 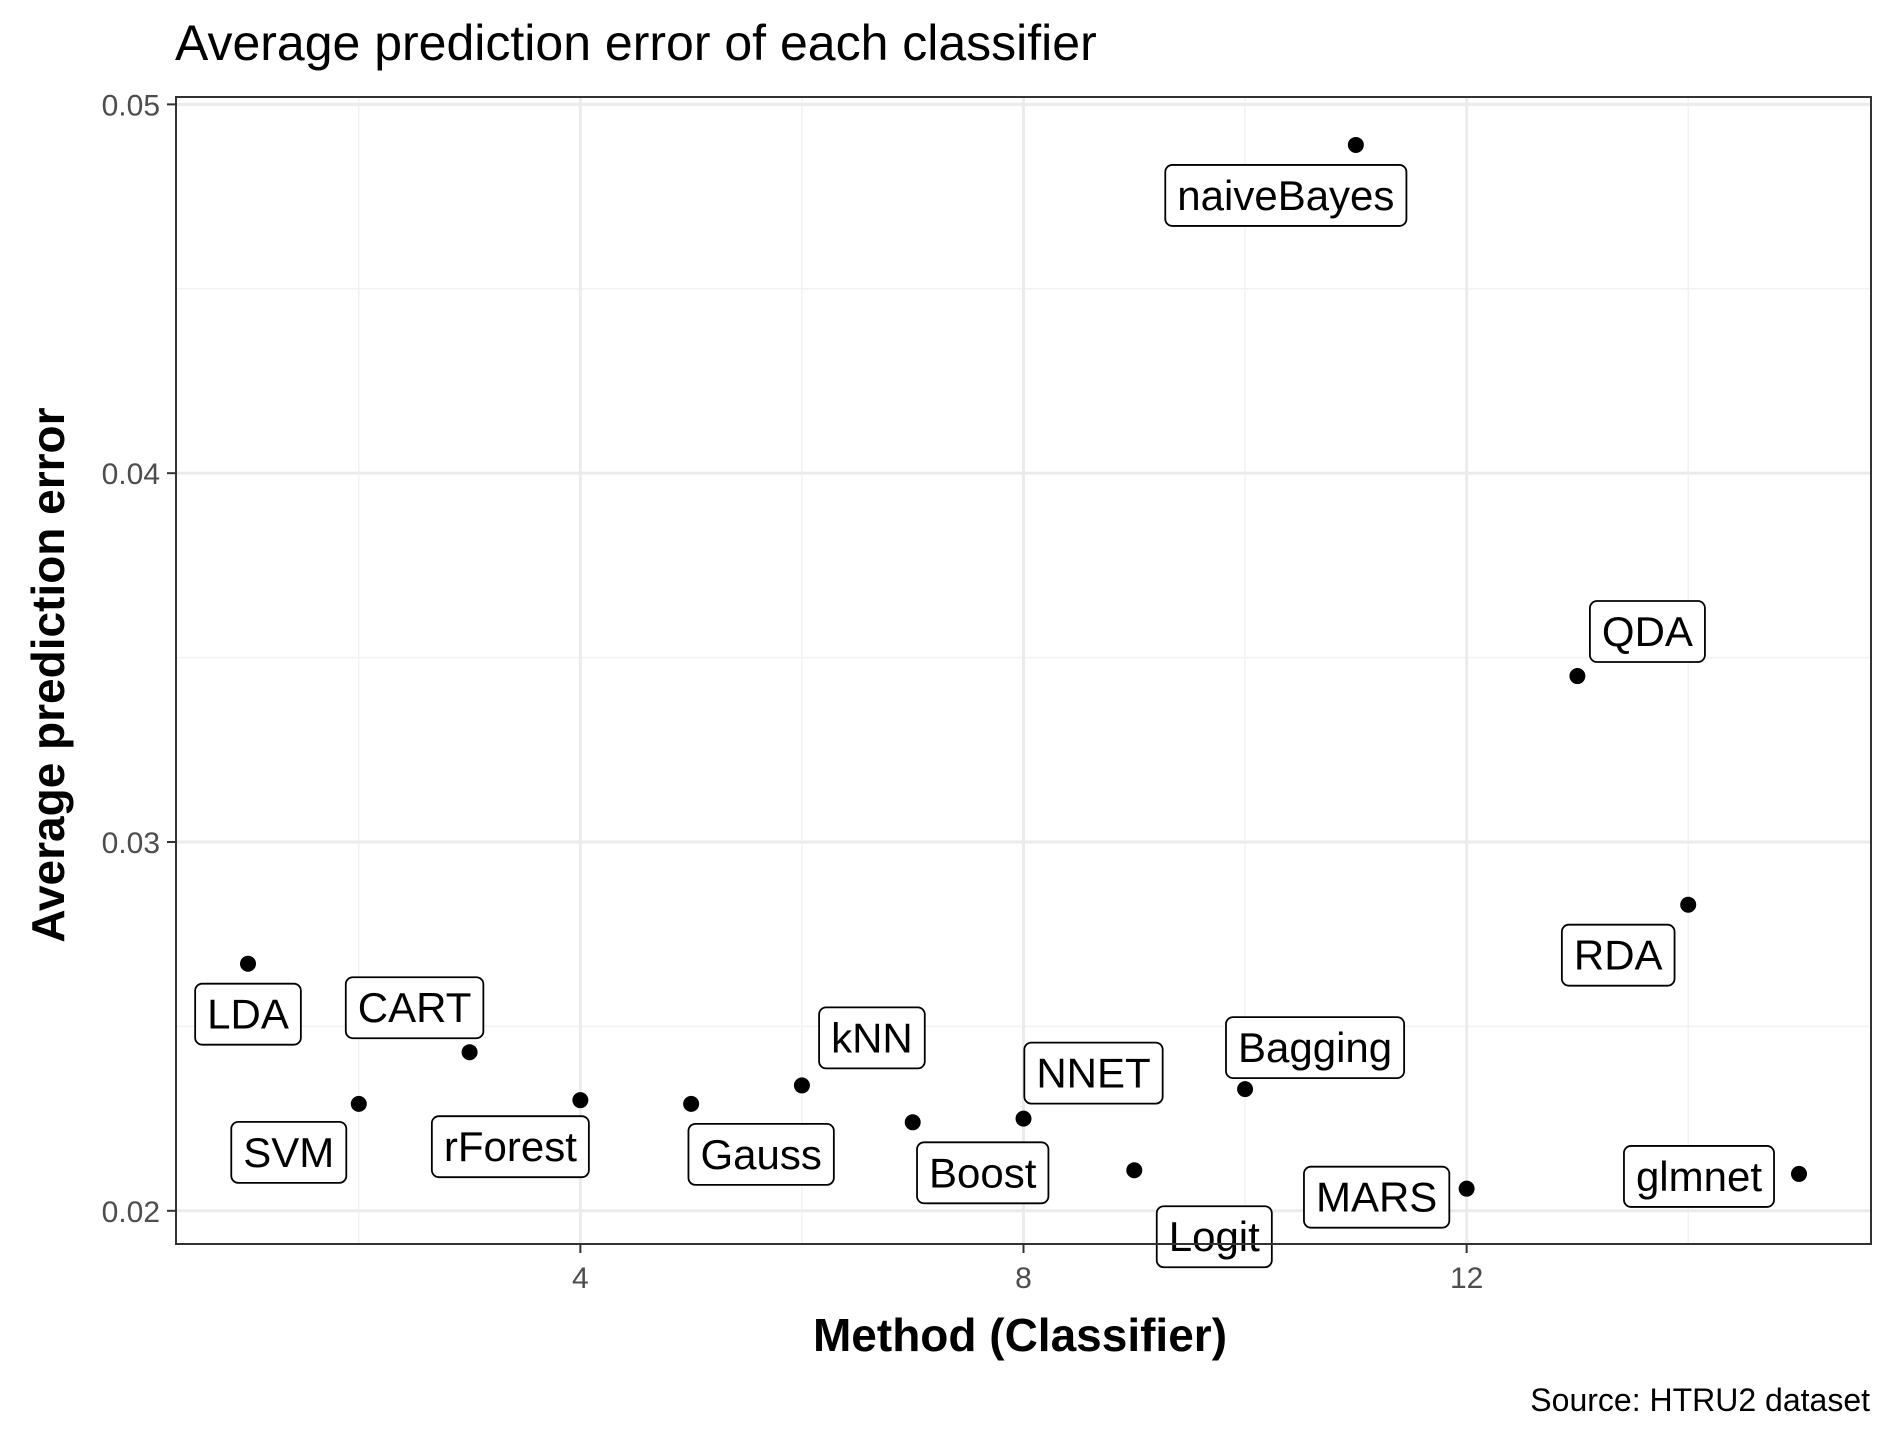 I want to click on point-label-rda: RDA, so click(x=1618, y=955).